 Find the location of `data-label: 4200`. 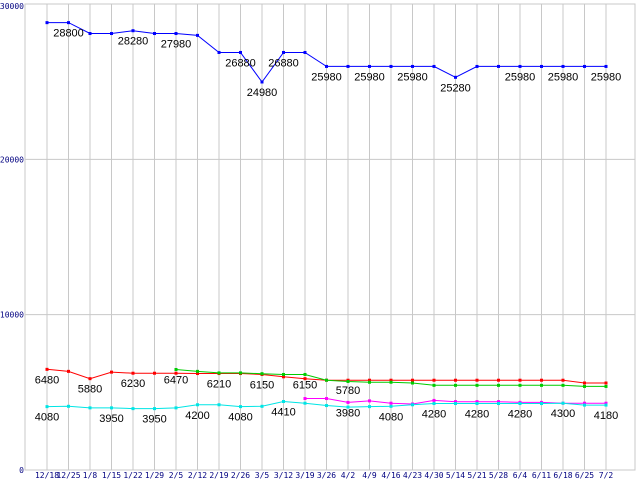

data-label: 4200 is located at coordinates (197, 416).